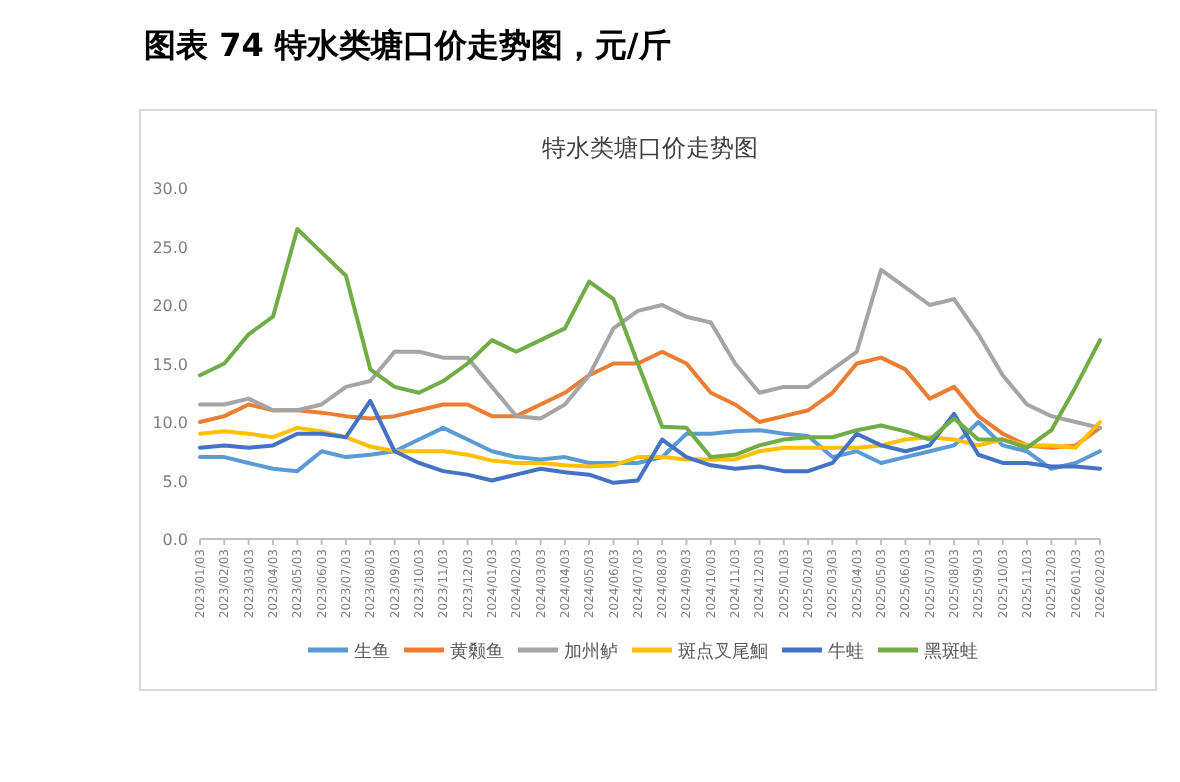  What do you see at coordinates (846, 652) in the screenshot?
I see `legend-label: 牛蛙` at bounding box center [846, 652].